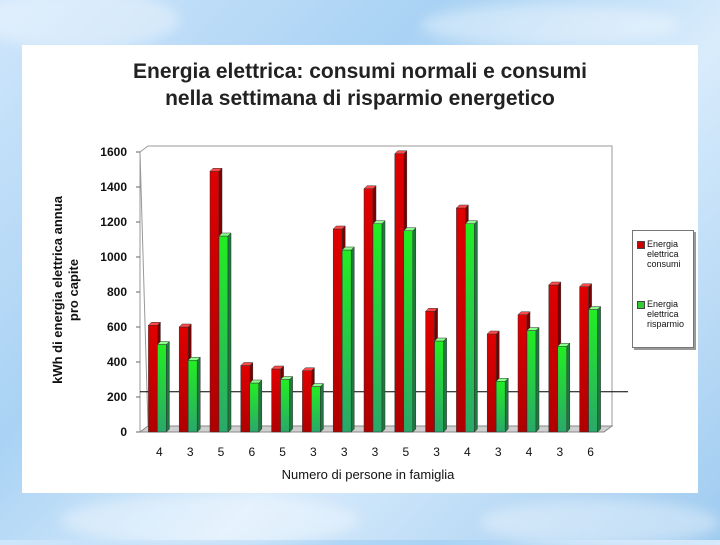  Describe the element at coordinates (113, 257) in the screenshot. I see `y-tick-label: 1000` at that location.